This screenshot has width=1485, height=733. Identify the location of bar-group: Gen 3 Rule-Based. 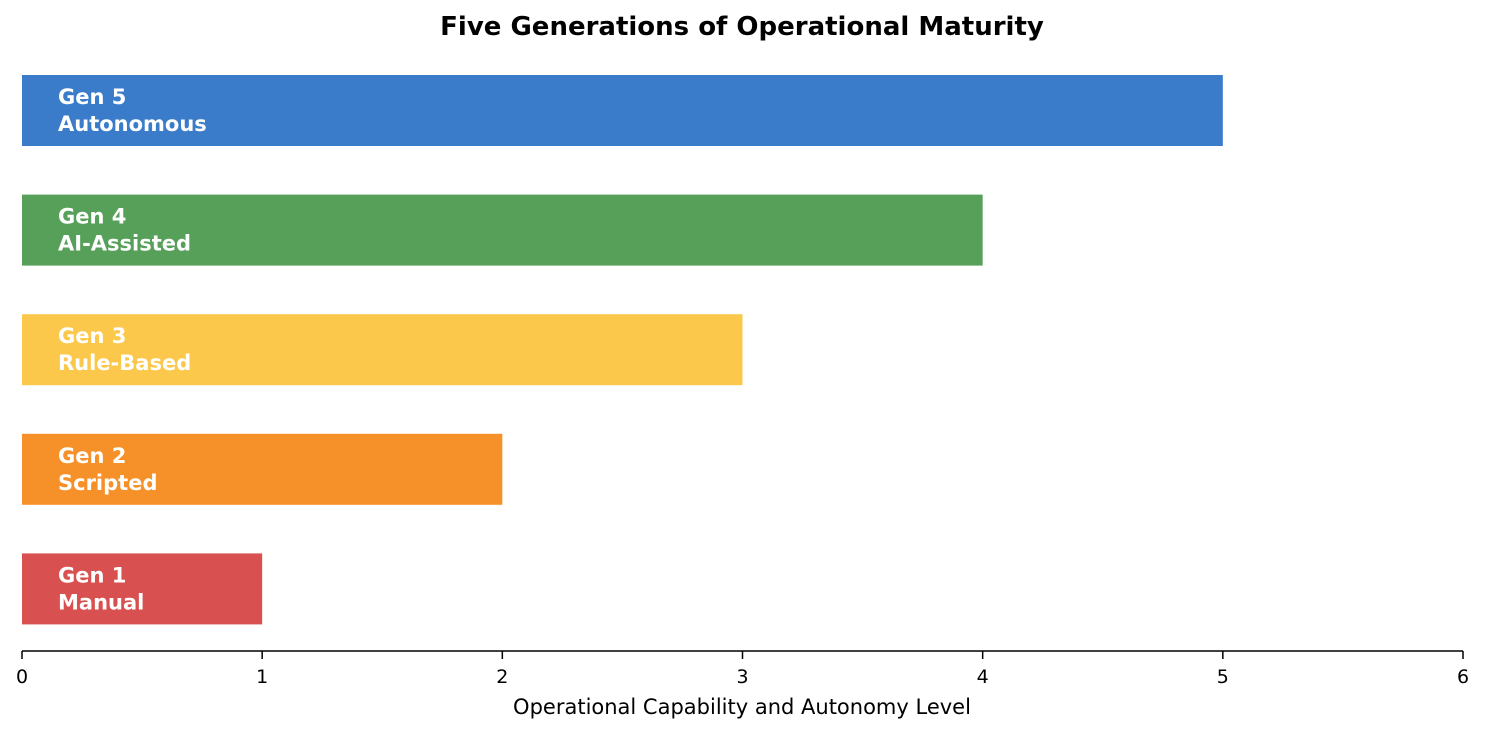
(382, 350).